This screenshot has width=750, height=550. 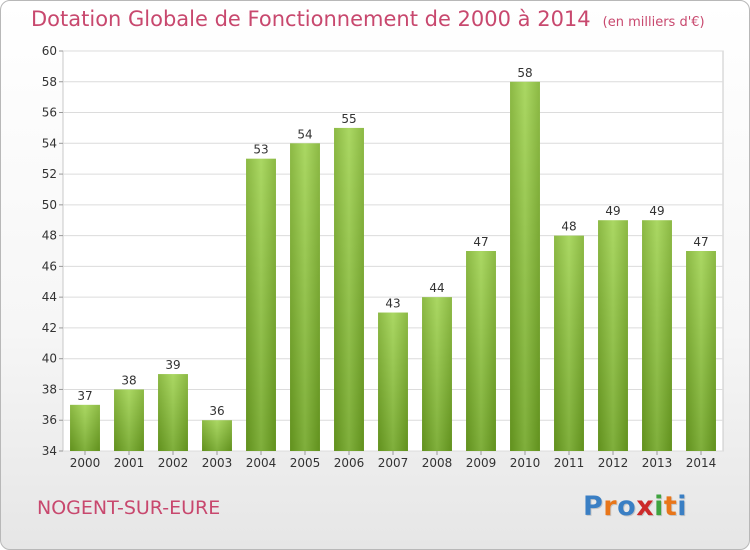 What do you see at coordinates (84, 396) in the screenshot?
I see `value-label: 37` at bounding box center [84, 396].